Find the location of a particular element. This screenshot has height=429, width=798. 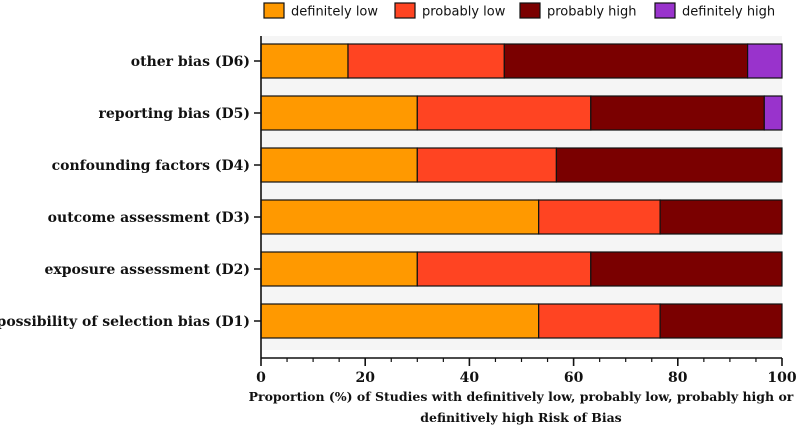

category-label: possibility of selection bias (D1) is located at coordinates (125, 322).